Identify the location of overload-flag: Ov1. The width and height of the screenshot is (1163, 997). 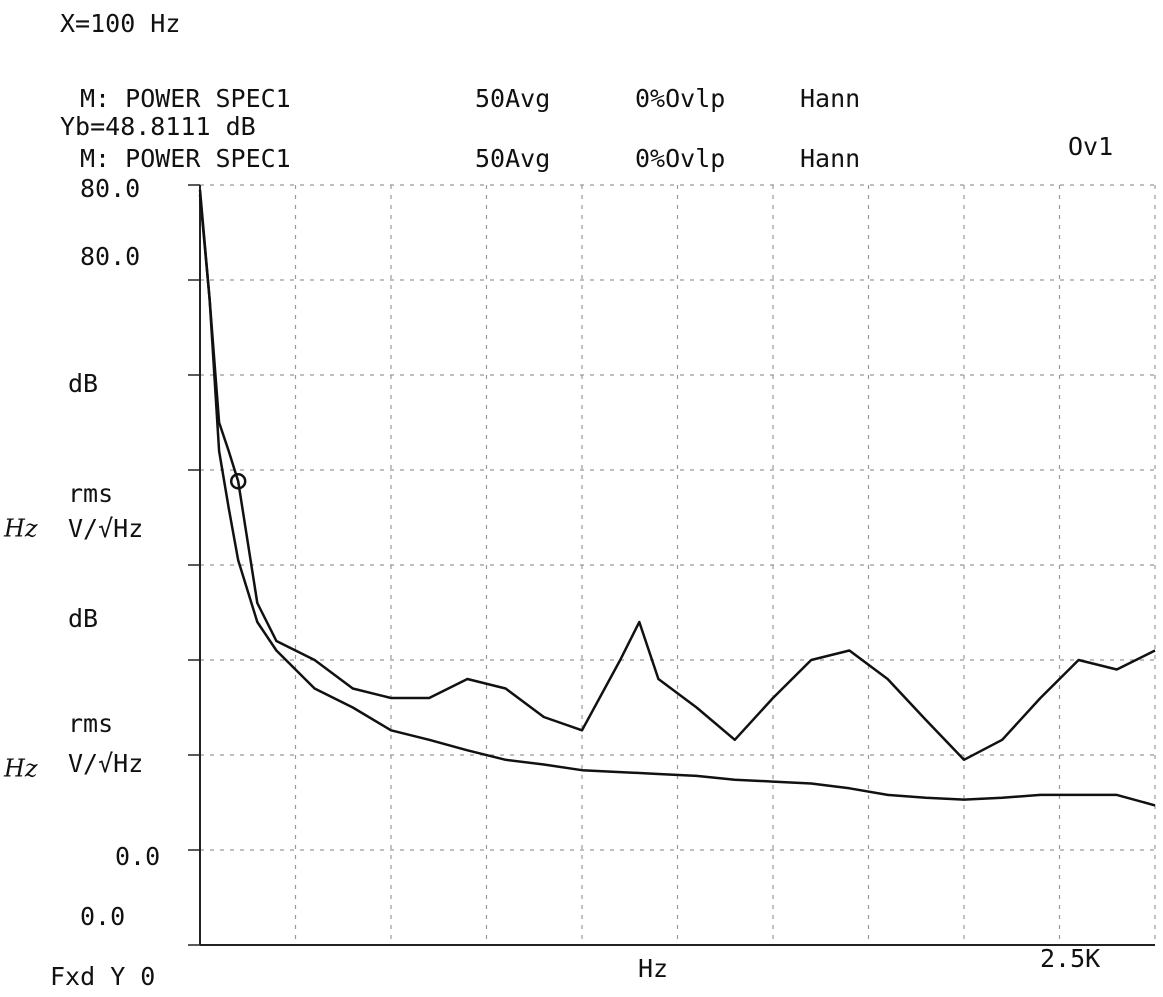
(1090, 146).